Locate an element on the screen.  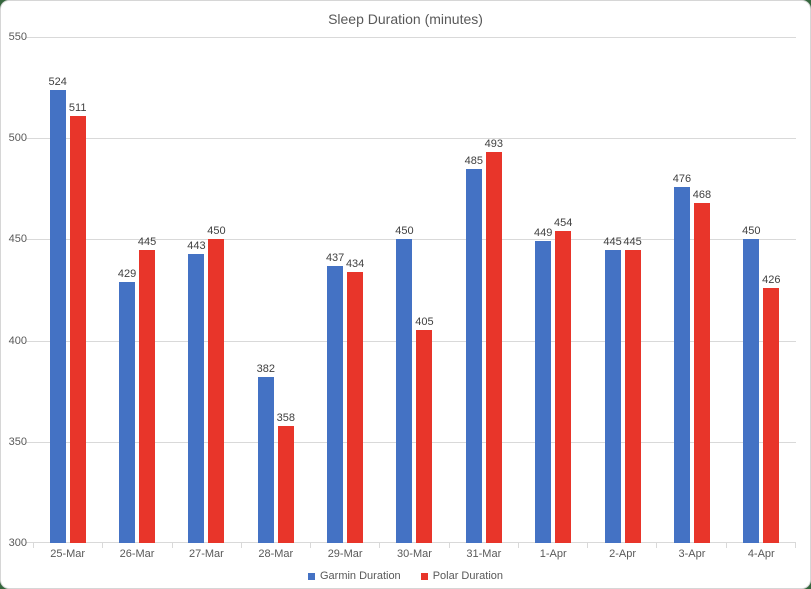
bar-column: 382 is located at coordinates (265, 290).